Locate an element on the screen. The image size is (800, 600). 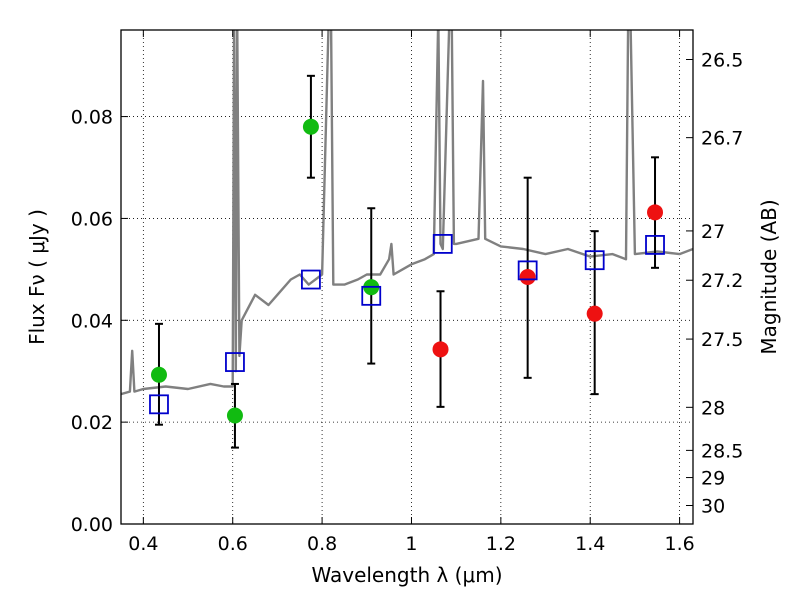
x-axis-label: Wavelength λ (μm) is located at coordinates (406, 575).